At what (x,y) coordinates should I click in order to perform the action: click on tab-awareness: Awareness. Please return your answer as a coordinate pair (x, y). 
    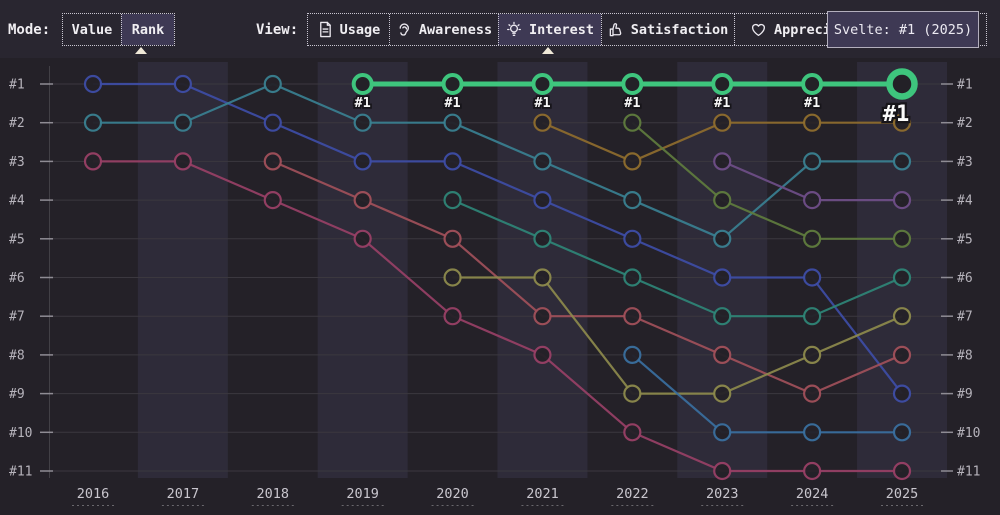
    Looking at the image, I should click on (443, 29).